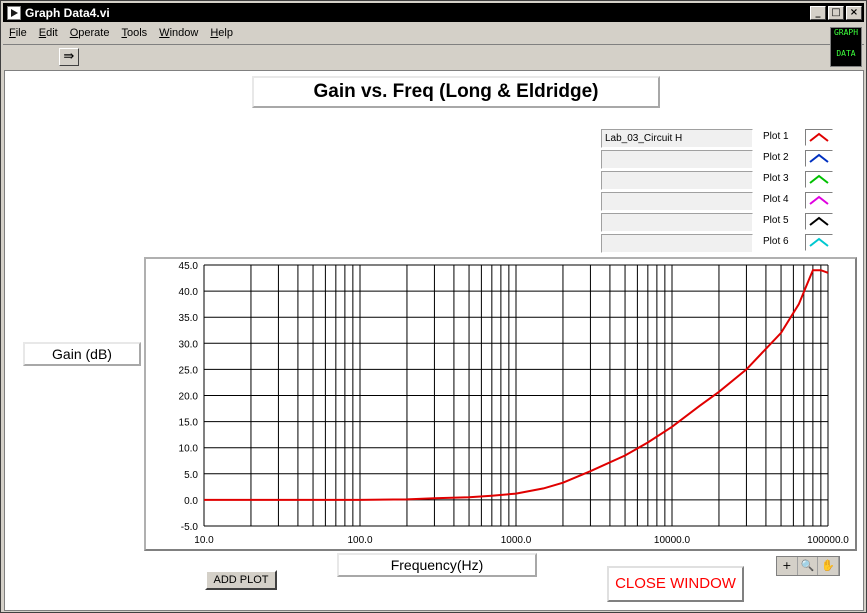 This screenshot has height=613, width=867. What do you see at coordinates (776, 178) in the screenshot?
I see `legend-plot-label: Plot 3` at bounding box center [776, 178].